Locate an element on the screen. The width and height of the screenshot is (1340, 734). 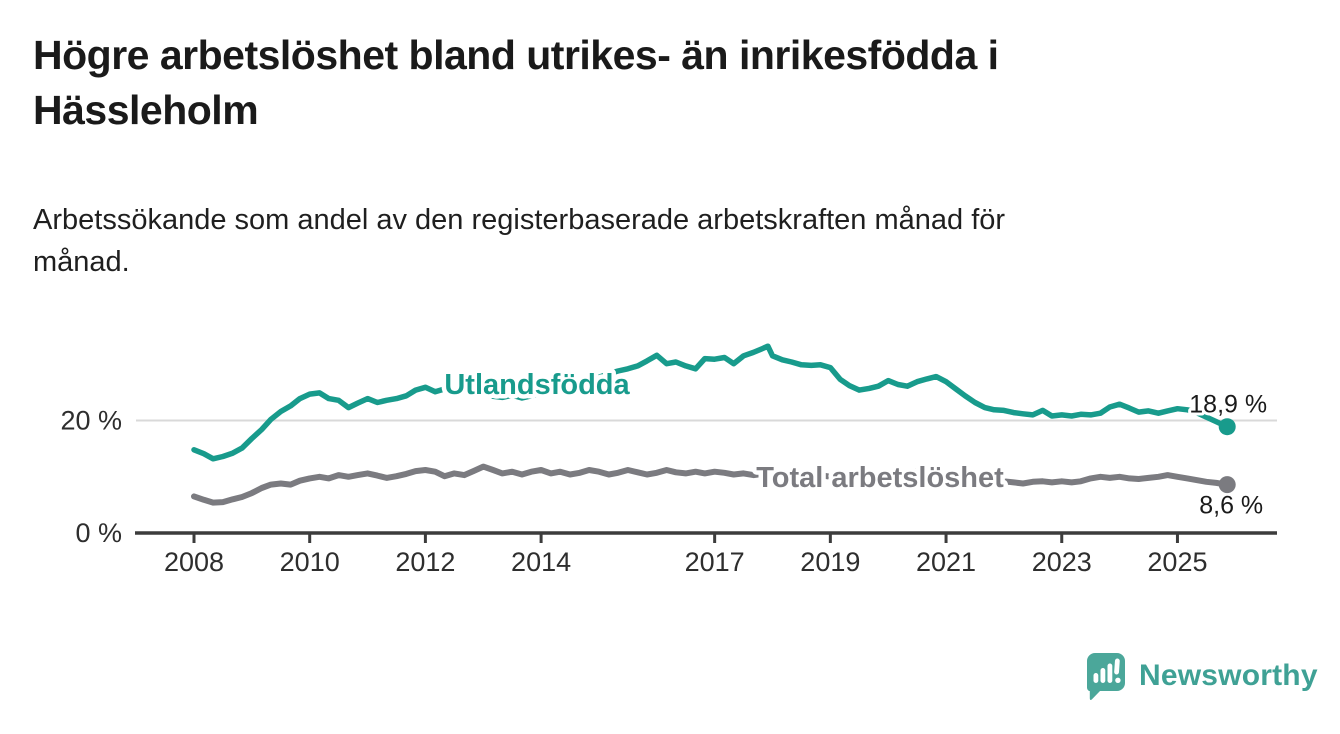
x-axis-label-2014: 2014 is located at coordinates (541, 562).